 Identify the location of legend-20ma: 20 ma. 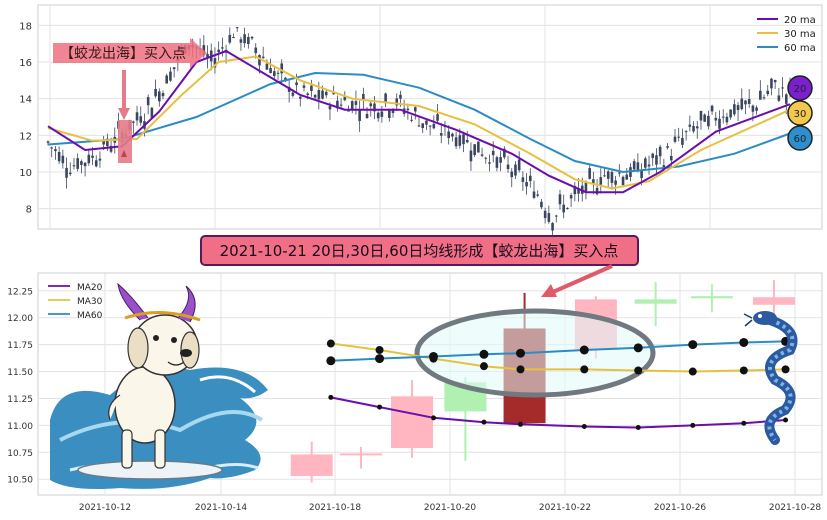
(800, 20).